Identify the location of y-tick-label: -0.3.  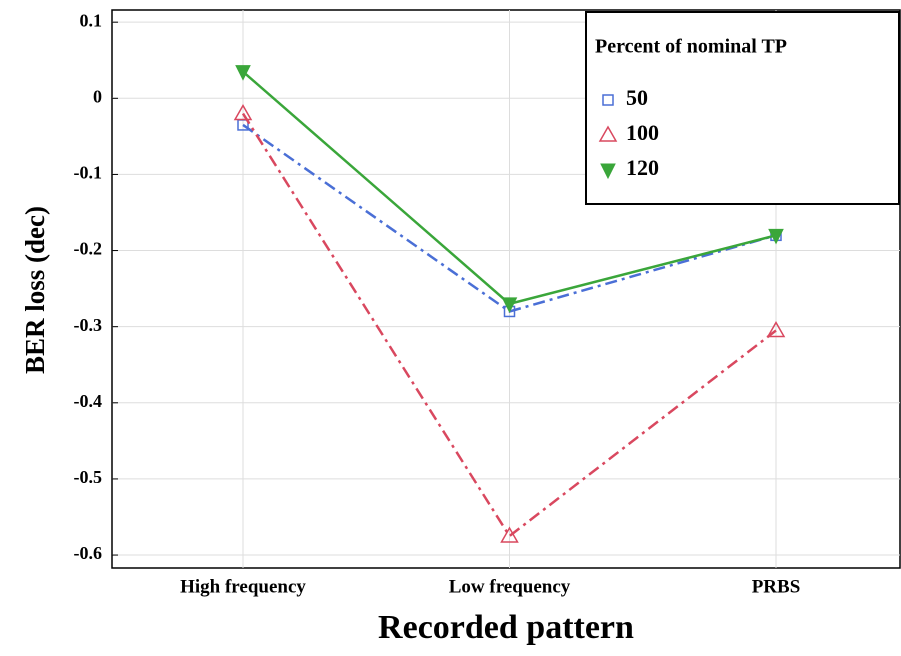
(88, 325).